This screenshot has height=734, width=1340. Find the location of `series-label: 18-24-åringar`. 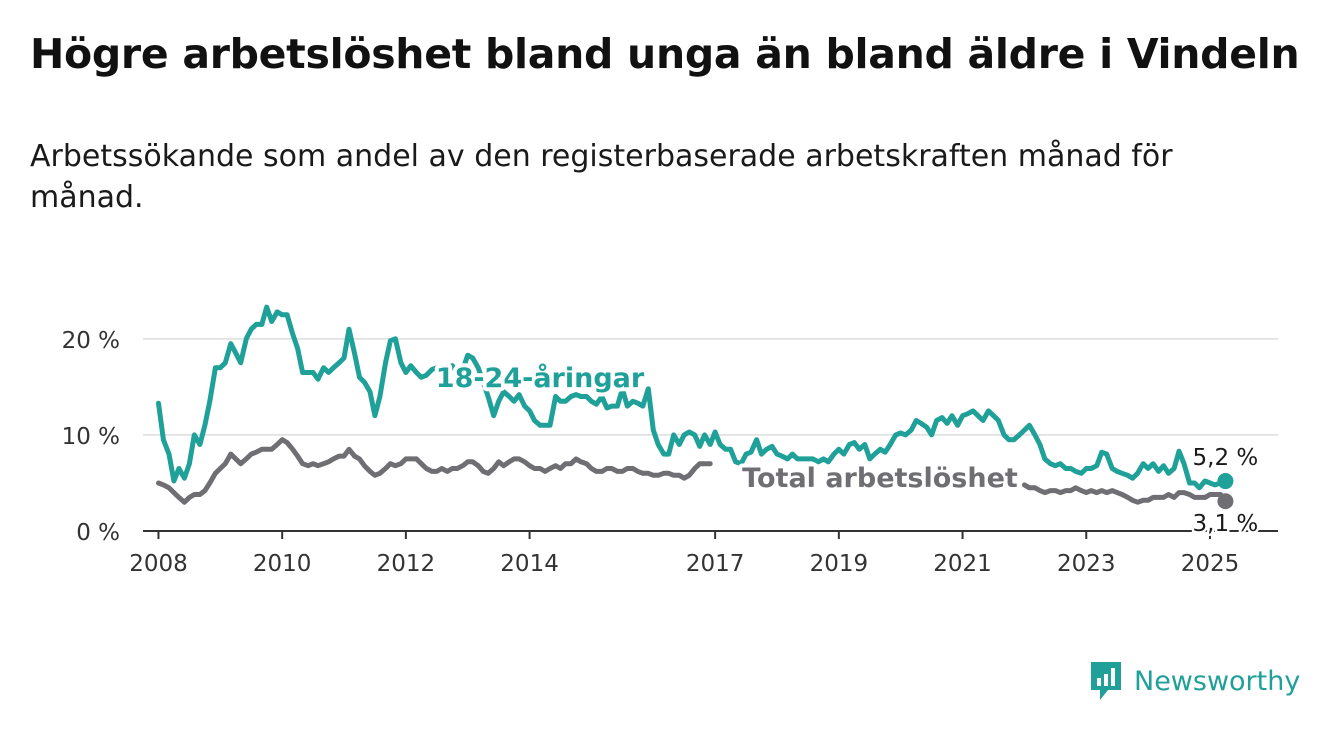

series-label: 18-24-åringar is located at coordinates (540, 378).